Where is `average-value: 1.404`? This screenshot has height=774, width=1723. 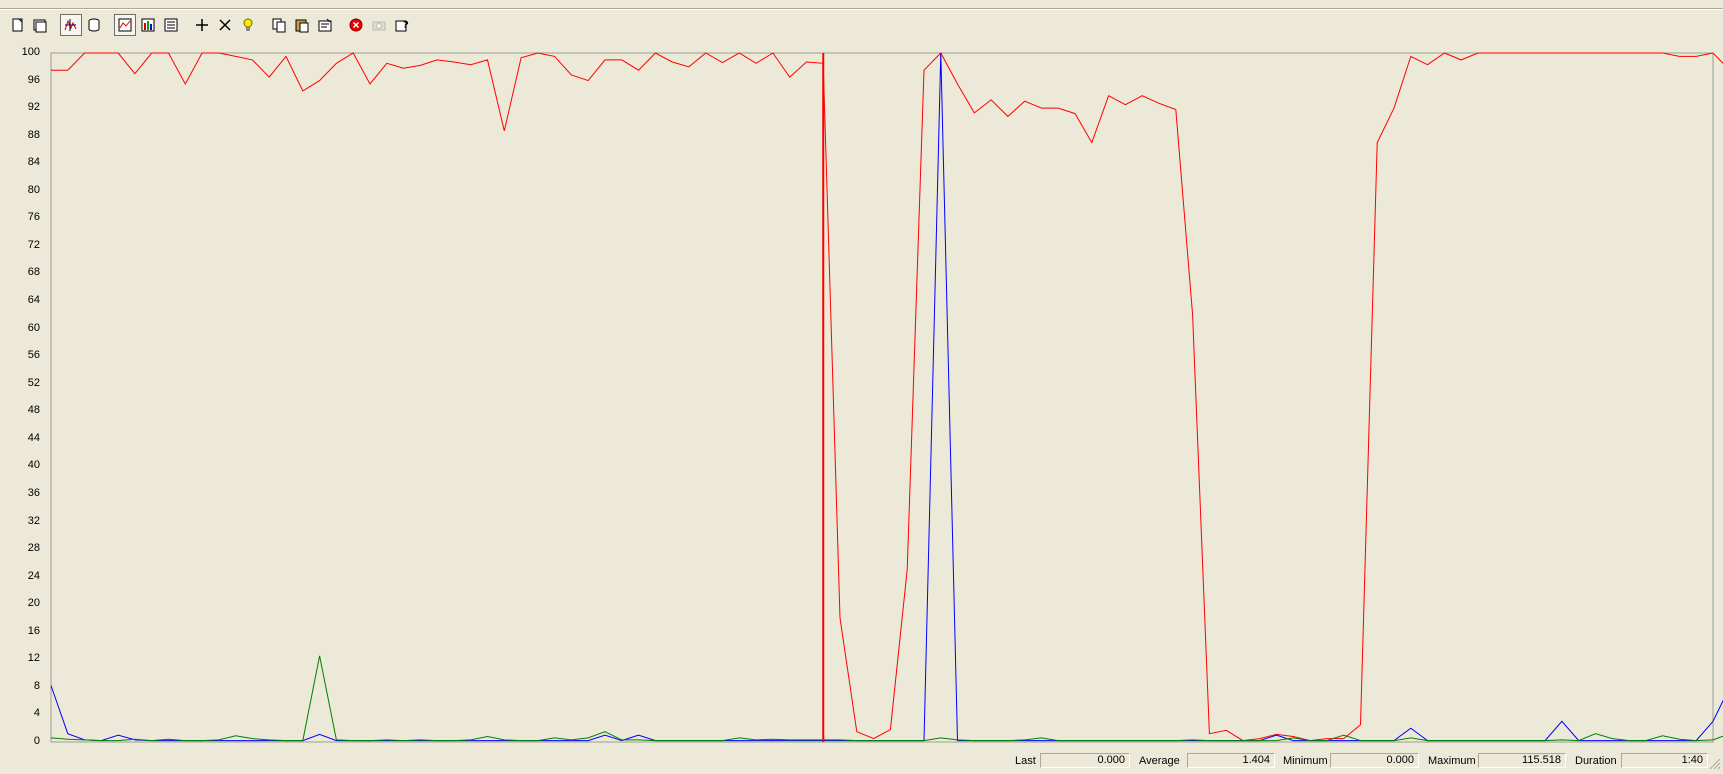 average-value: 1.404 is located at coordinates (1231, 760).